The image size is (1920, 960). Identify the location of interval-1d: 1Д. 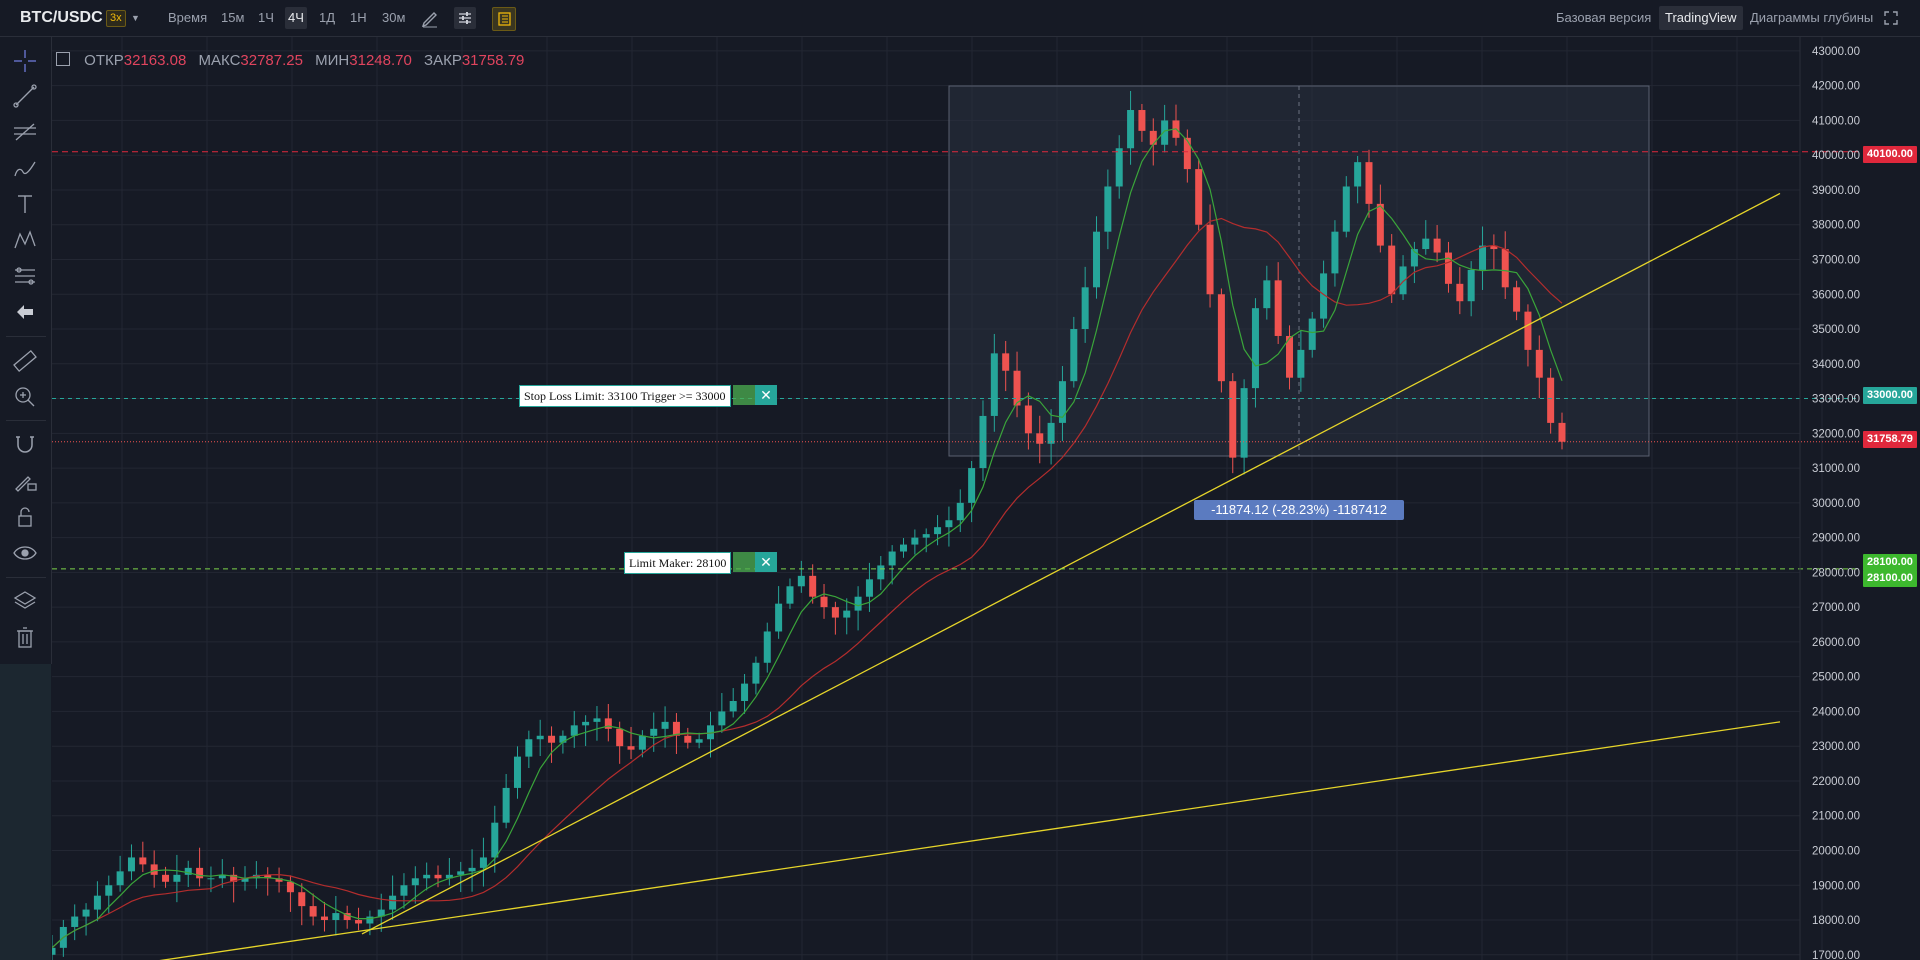
(327, 17).